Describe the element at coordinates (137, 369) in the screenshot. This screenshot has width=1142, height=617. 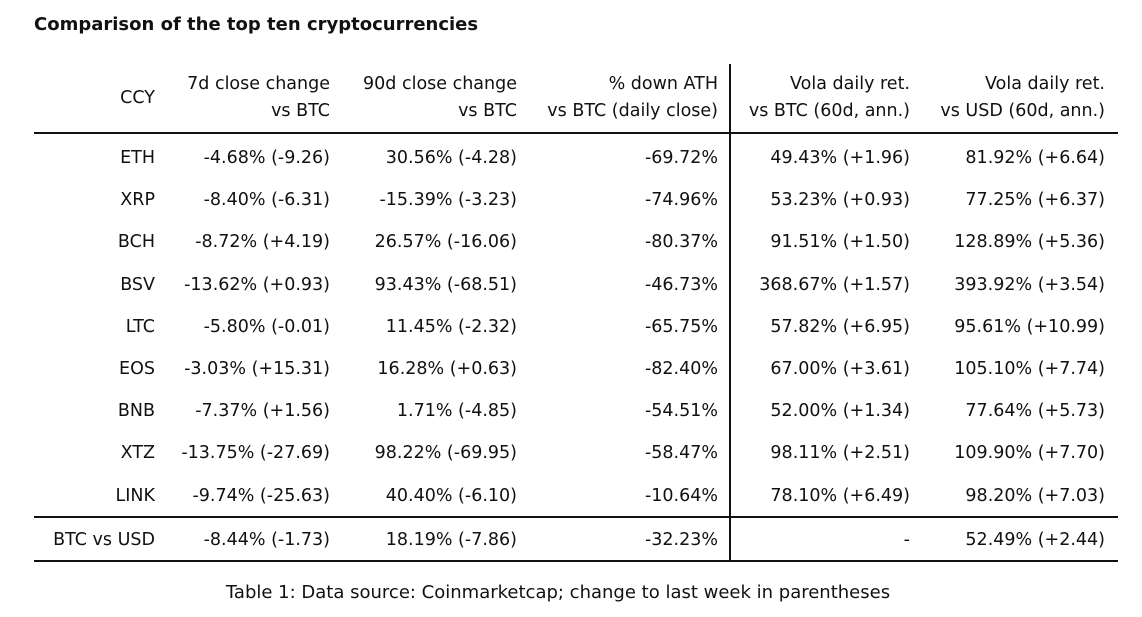
I see `table-cell-ccy: EOS` at that location.